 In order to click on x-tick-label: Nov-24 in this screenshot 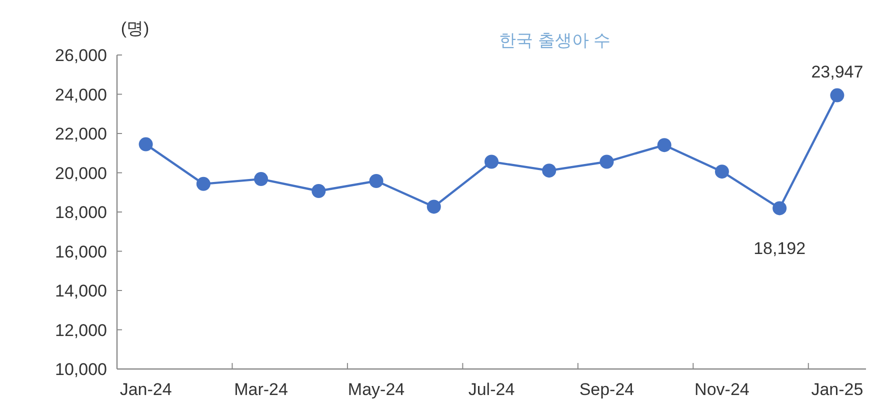, I will do `click(722, 389)`.